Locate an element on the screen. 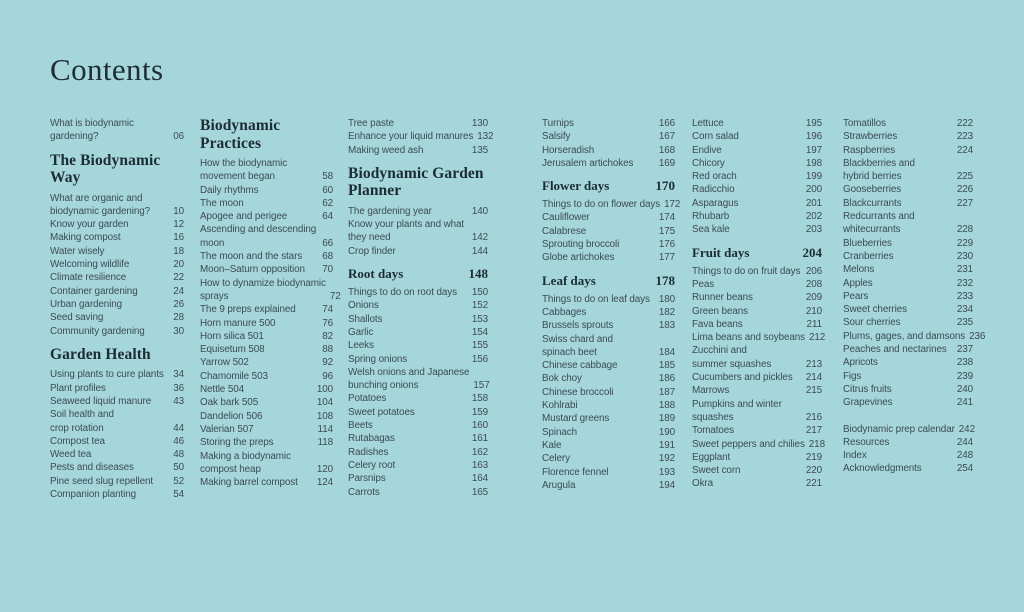 This screenshot has height=612, width=1024. toc-entry: The 9 preps explained 74 is located at coordinates (266, 309).